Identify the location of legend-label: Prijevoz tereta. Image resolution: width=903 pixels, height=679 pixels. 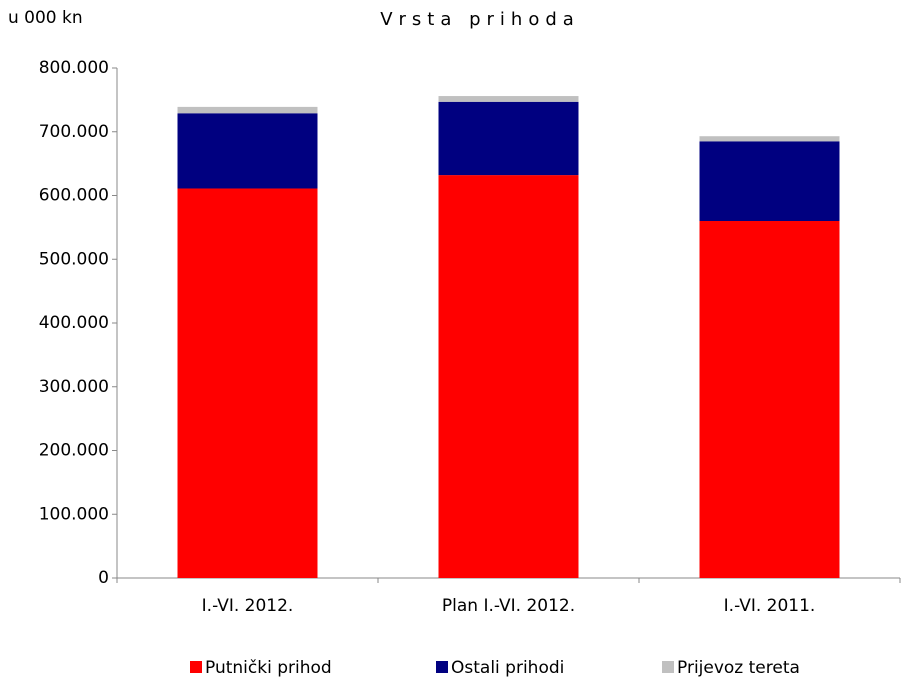
(738, 668).